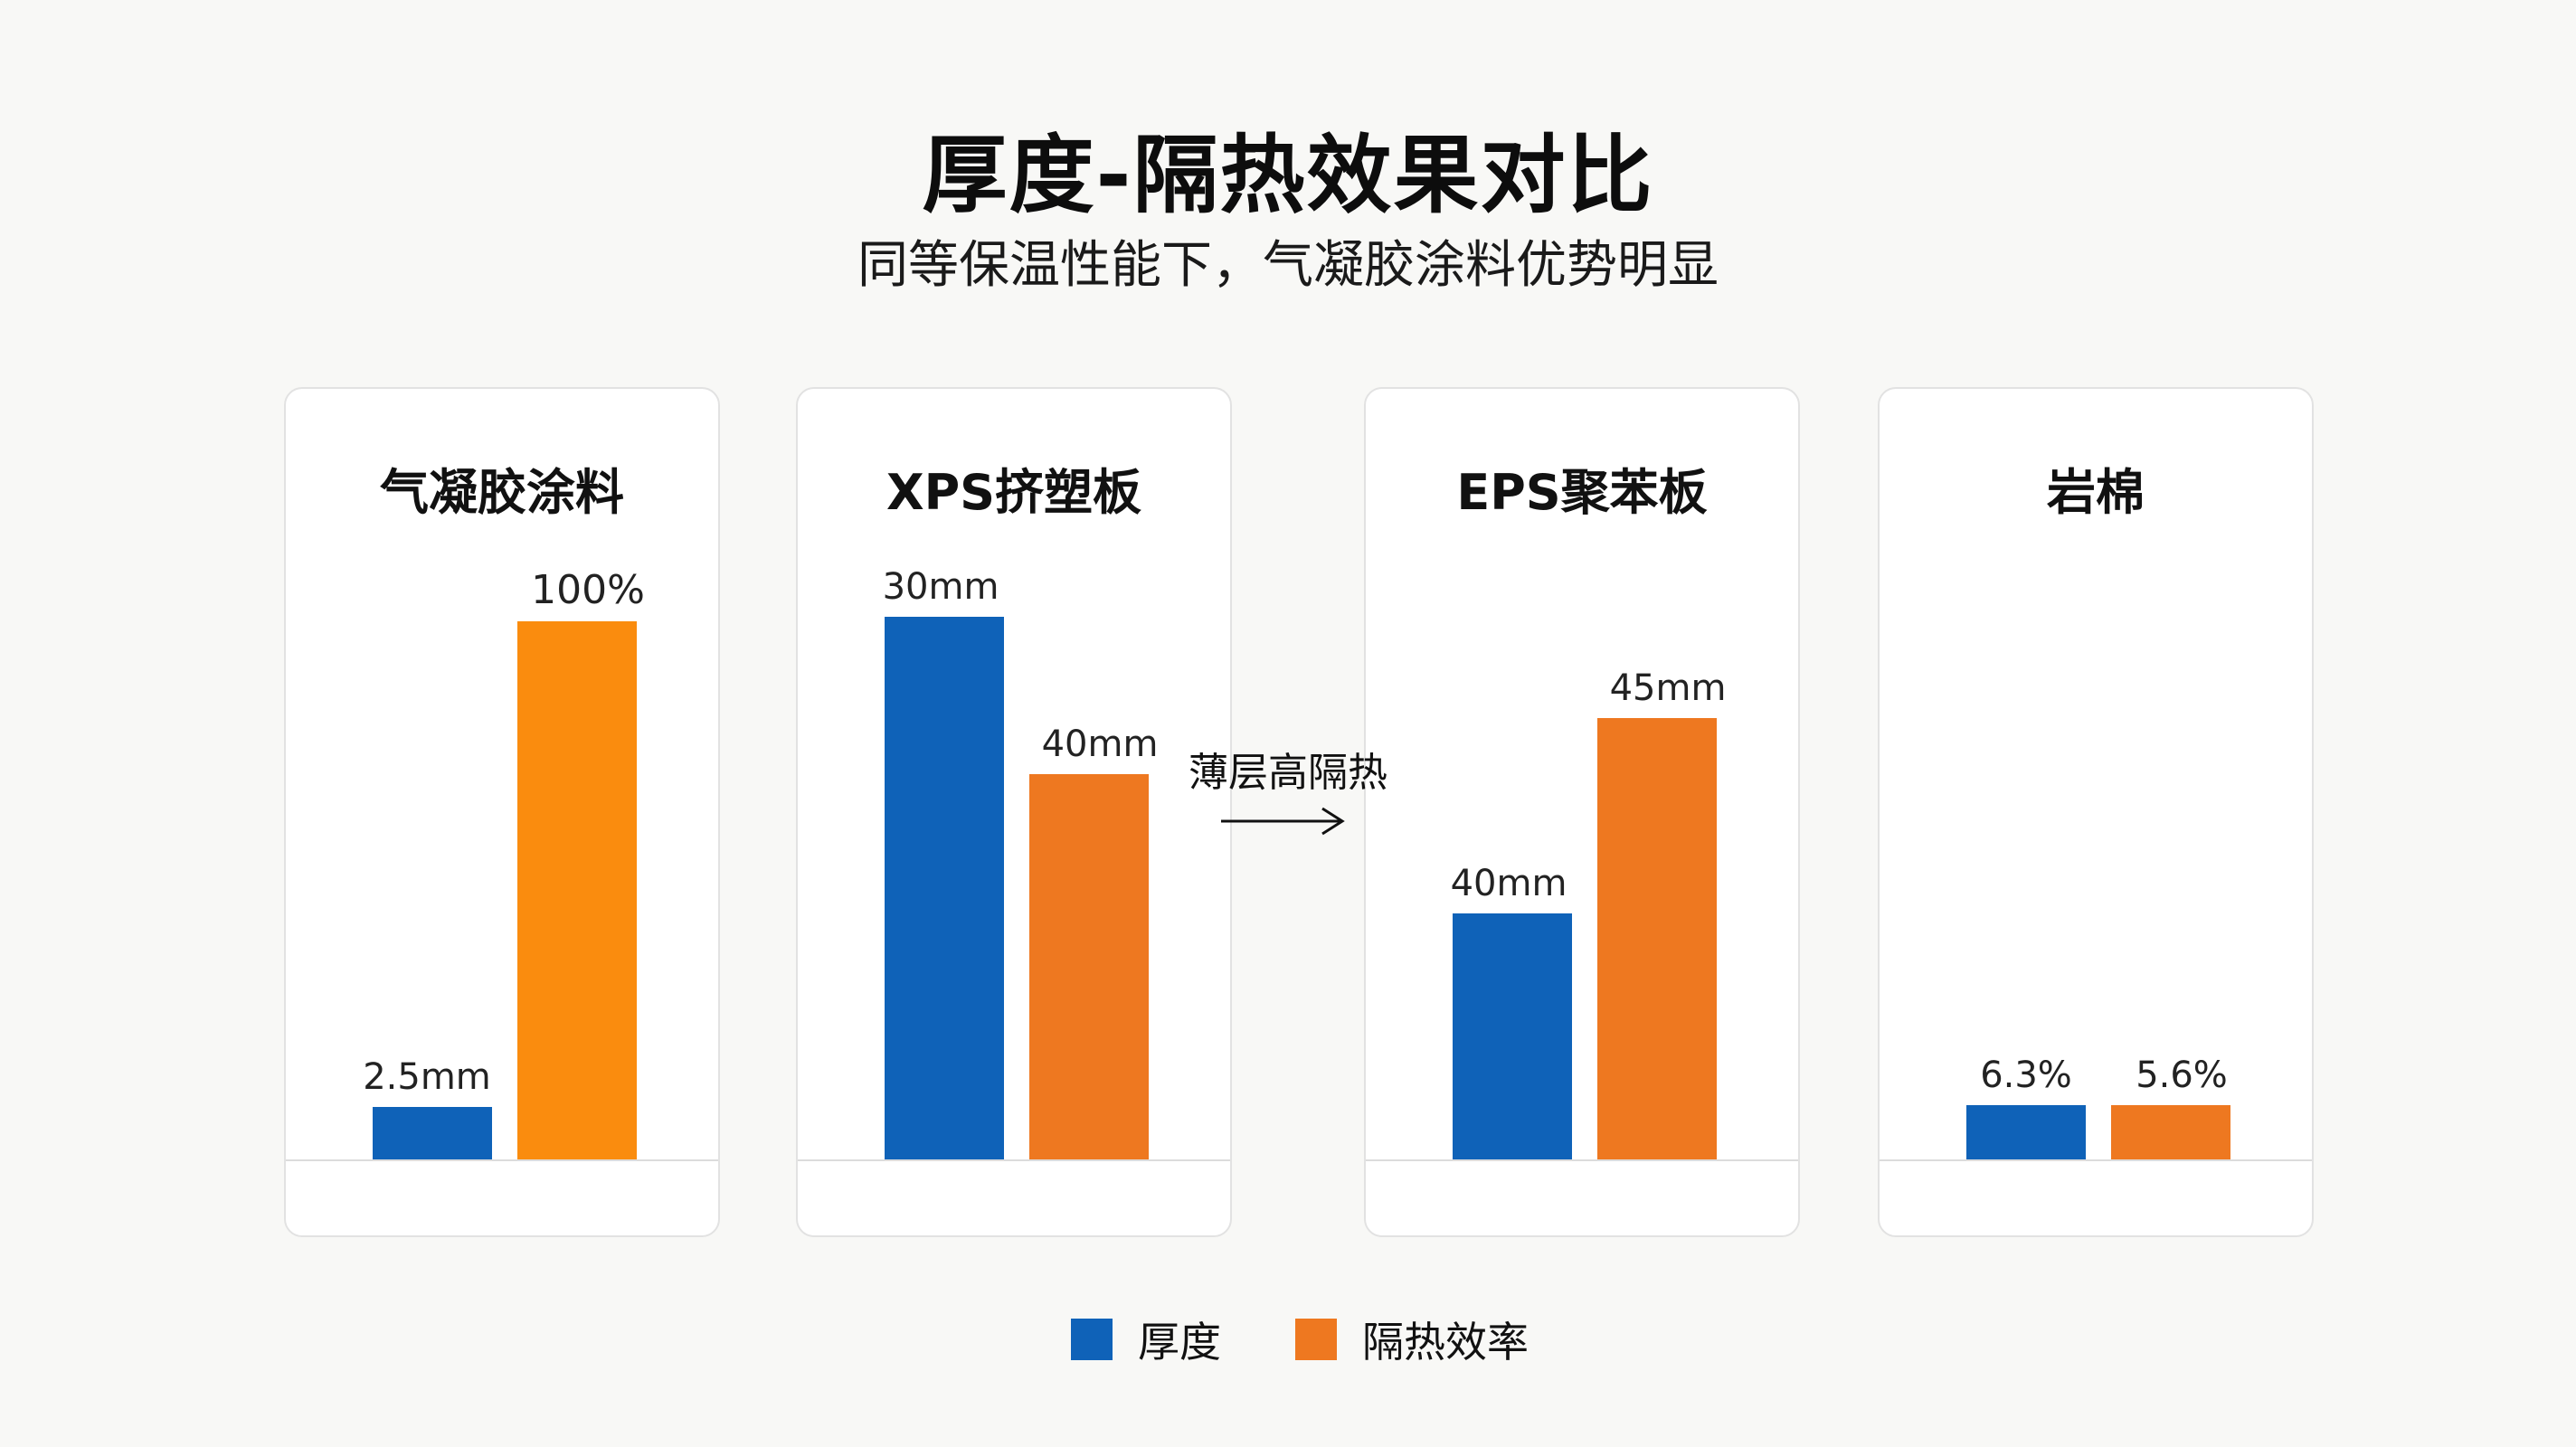  I want to click on bar-thickness-xps, so click(945, 888).